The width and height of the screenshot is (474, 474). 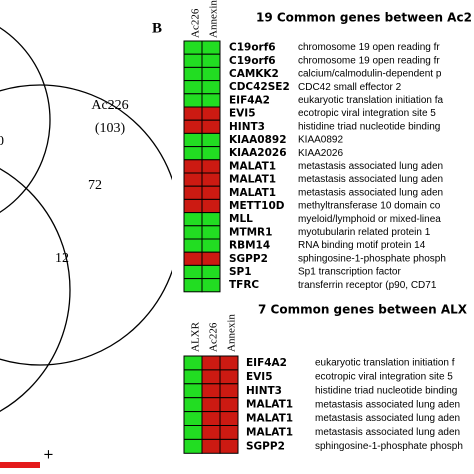 What do you see at coordinates (48, 455) in the screenshot?
I see `scale-label: +` at bounding box center [48, 455].